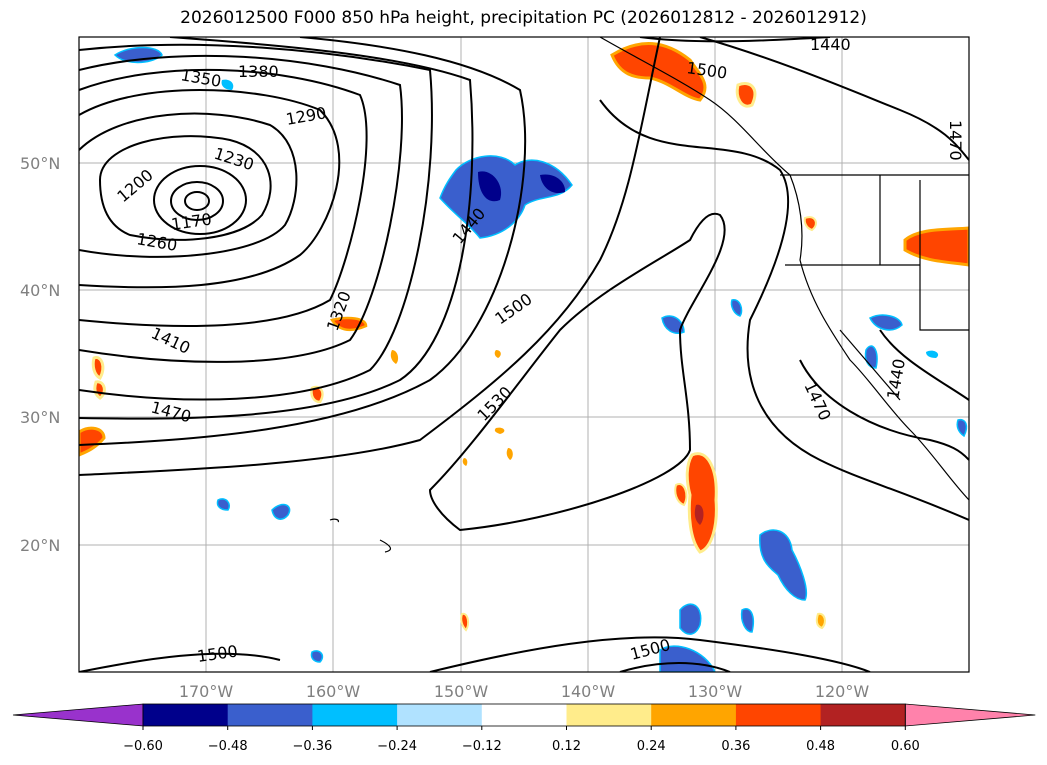 This screenshot has height=765, width=1047. I want to click on colorbar-tick-label: 0.48, so click(820, 746).